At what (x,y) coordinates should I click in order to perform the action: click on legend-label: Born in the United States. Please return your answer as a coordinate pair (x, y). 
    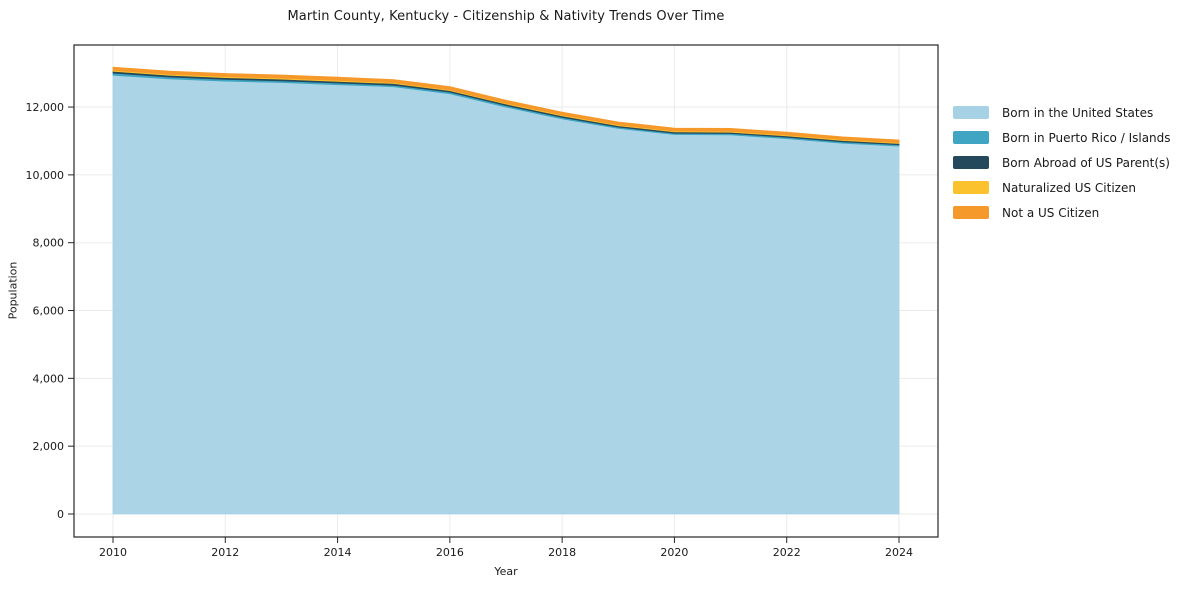
    Looking at the image, I should click on (1078, 112).